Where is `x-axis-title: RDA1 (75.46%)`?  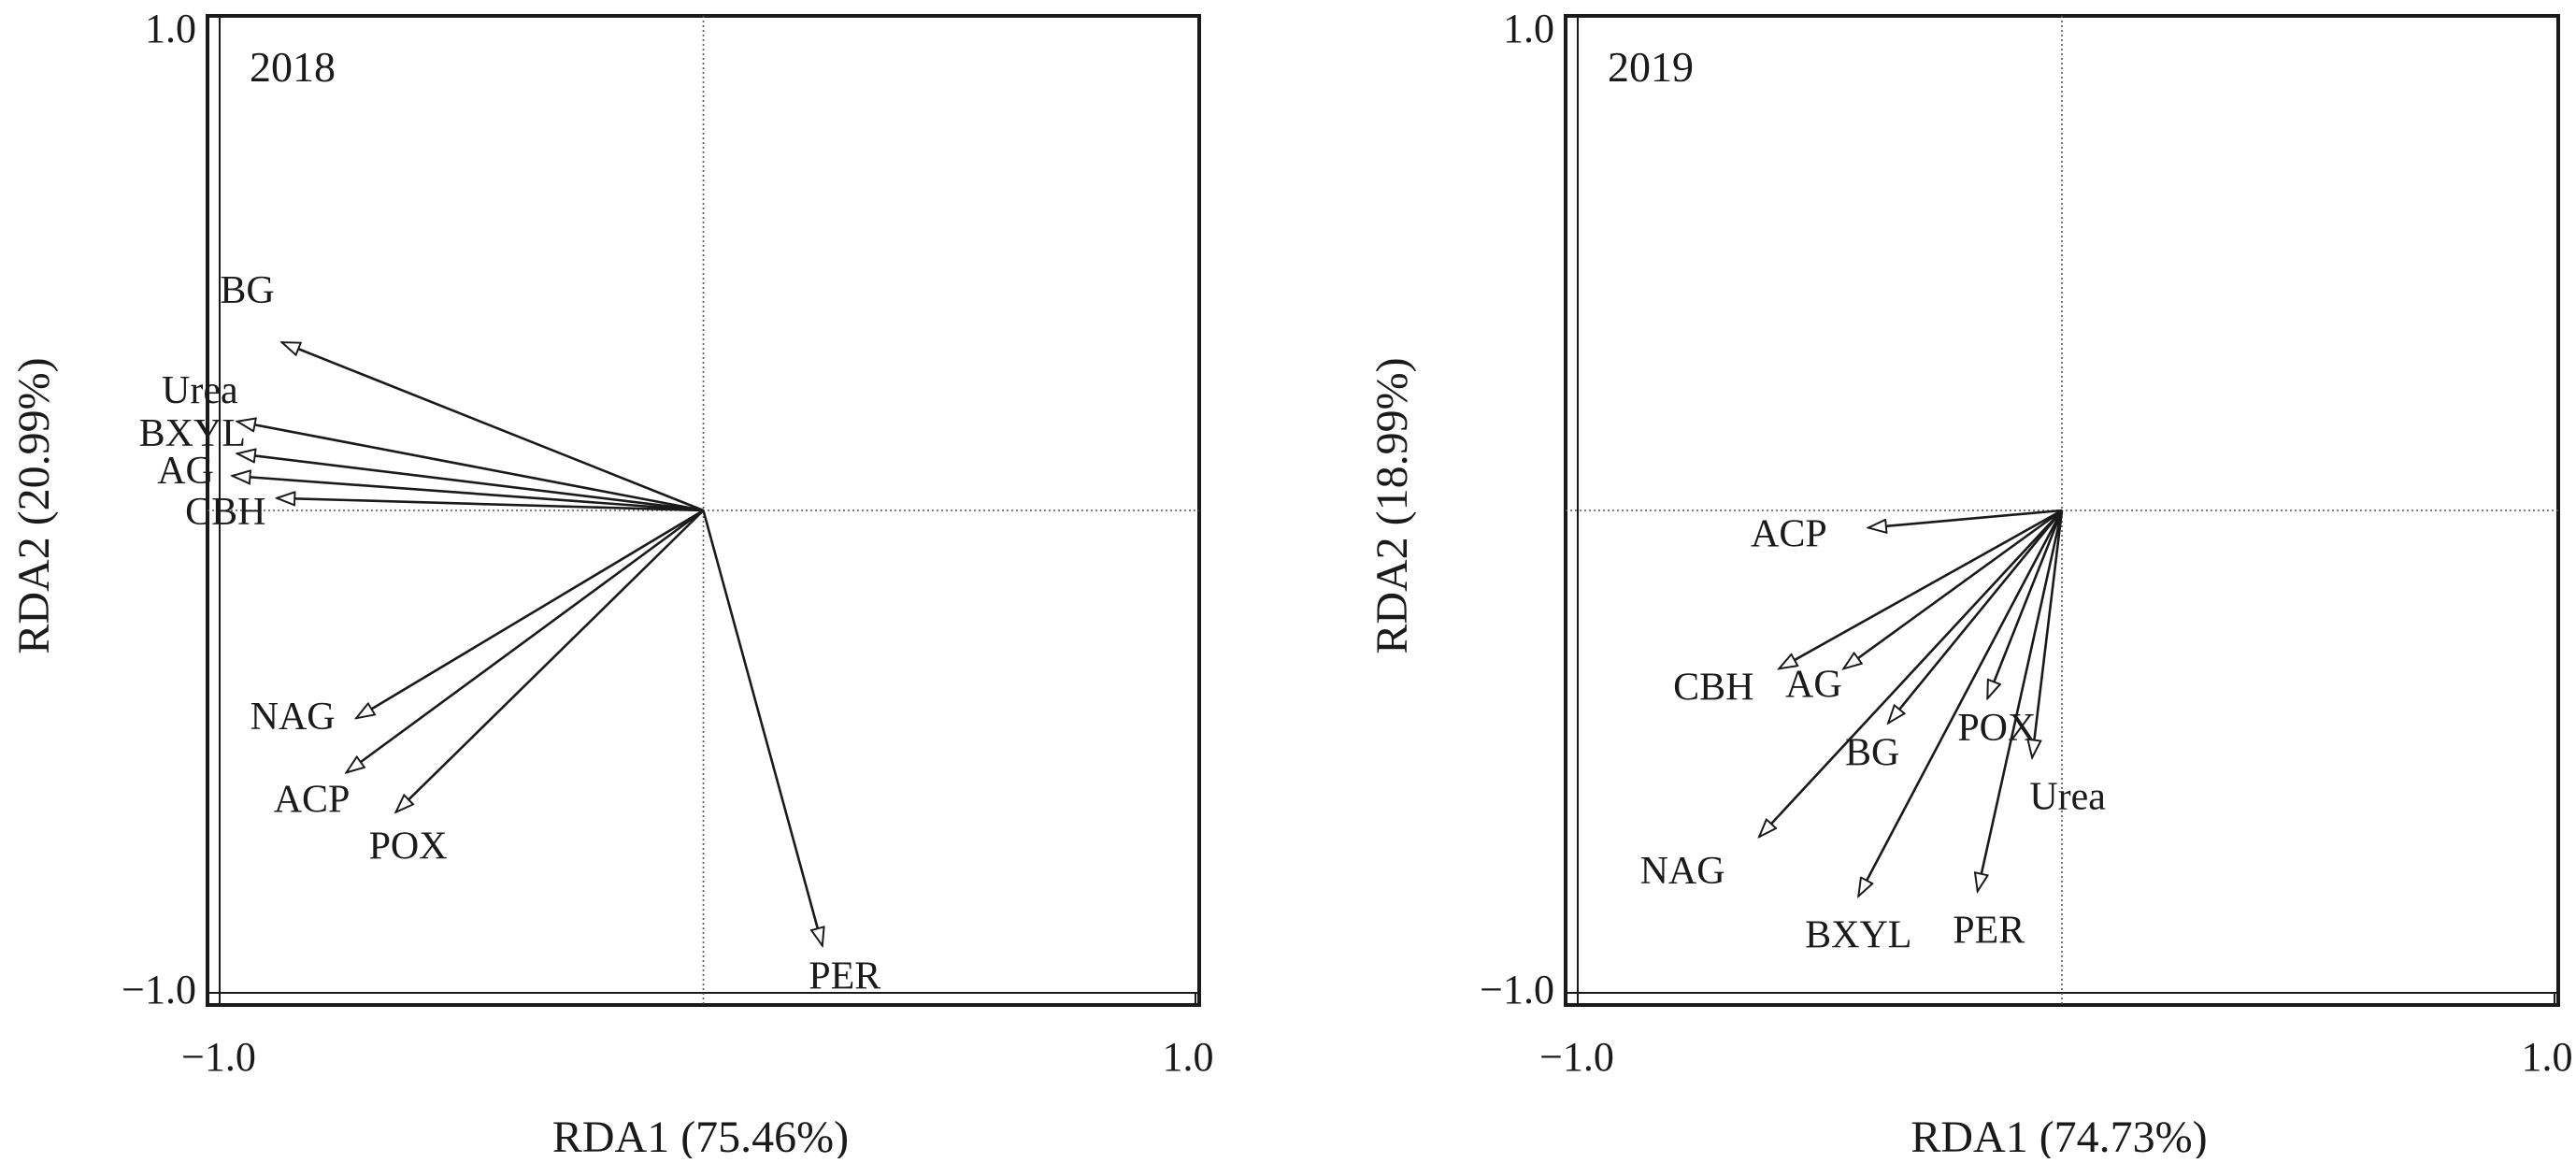 x-axis-title: RDA1 (75.46%) is located at coordinates (700, 1135).